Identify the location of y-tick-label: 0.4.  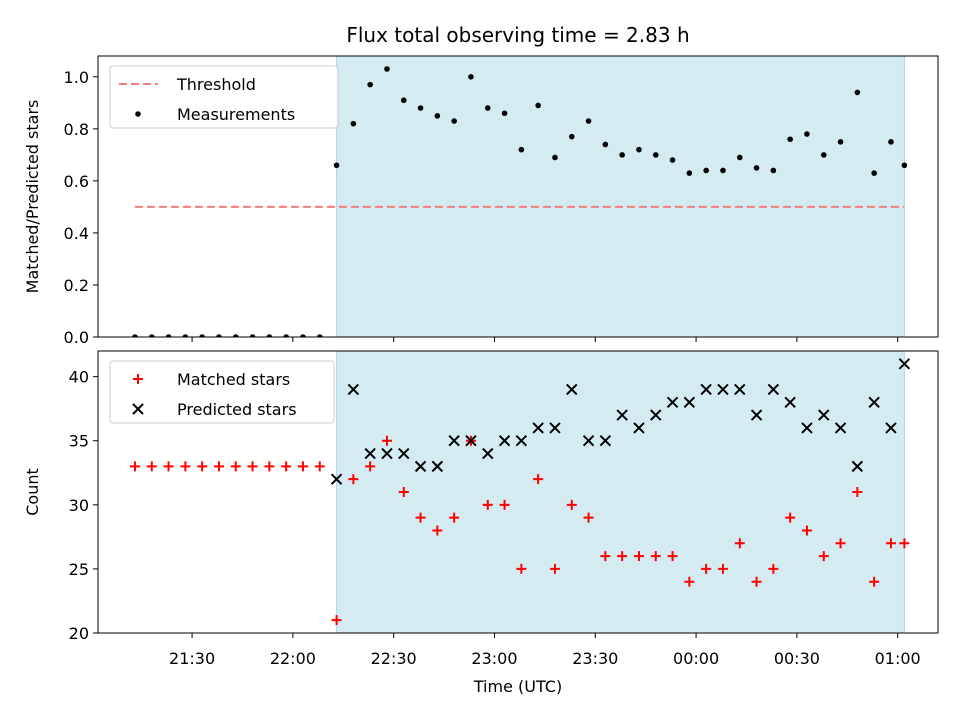
(76, 233).